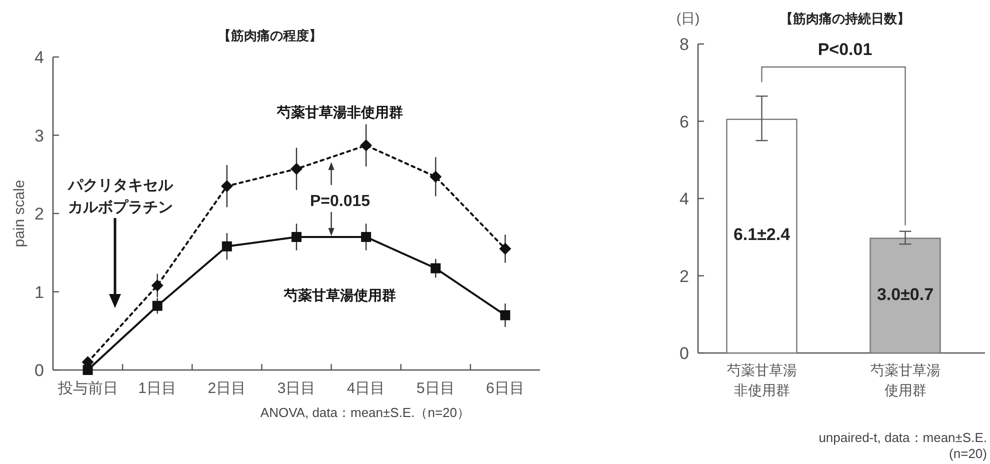 This screenshot has width=990, height=464. What do you see at coordinates (270, 35) in the screenshot?
I see `chart-title: 【筋肉痛の程度】` at bounding box center [270, 35].